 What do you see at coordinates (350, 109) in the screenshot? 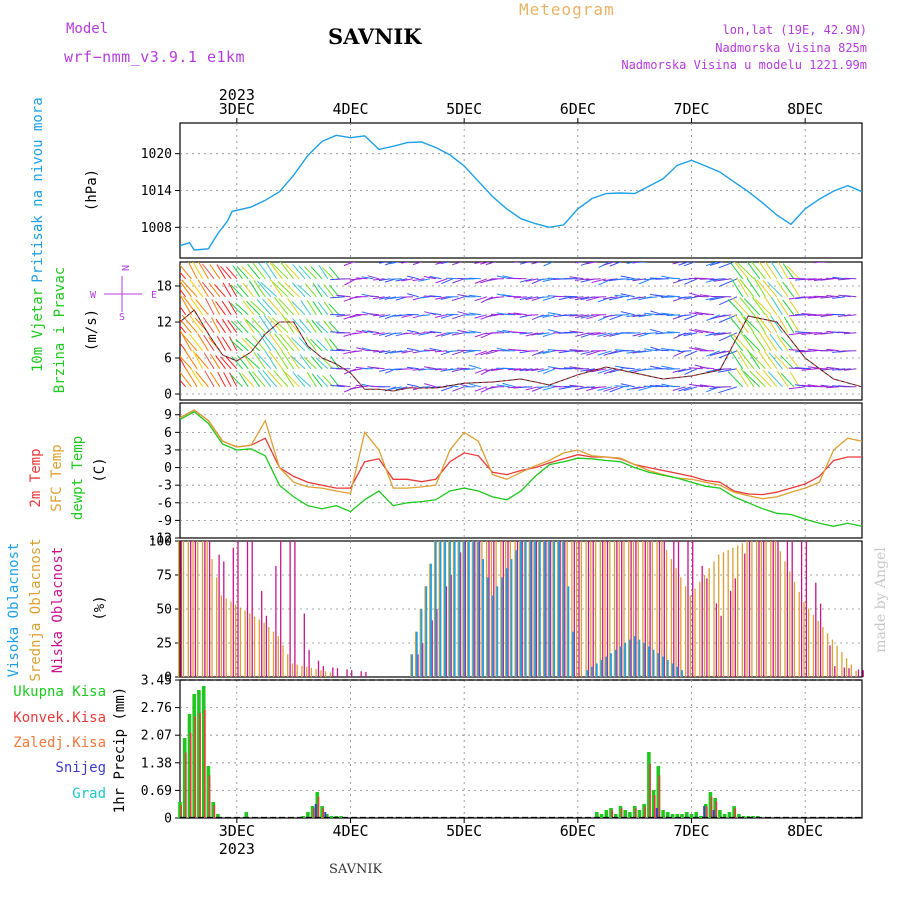
I see `top-day-label: 4DEC` at bounding box center [350, 109].